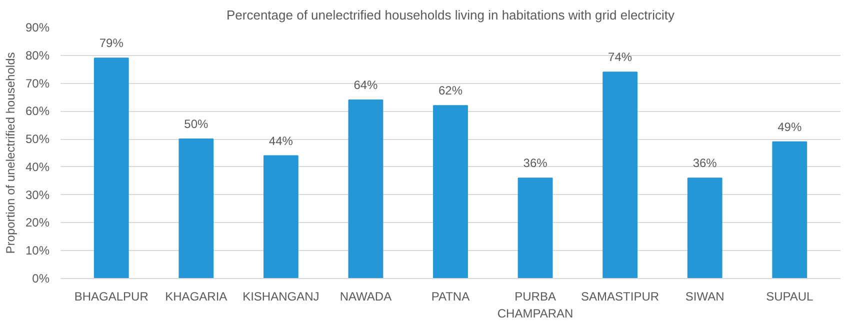  I want to click on data-label: 44%, so click(281, 141).